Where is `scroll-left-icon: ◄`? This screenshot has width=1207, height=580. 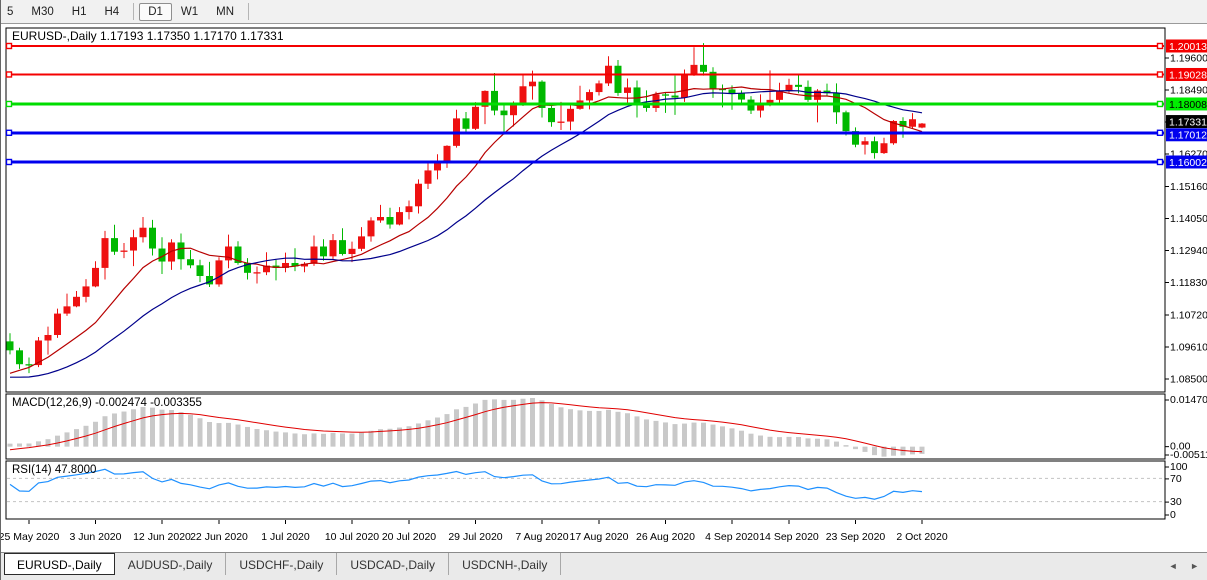
scroll-left-icon: ◄ is located at coordinates (1173, 566).